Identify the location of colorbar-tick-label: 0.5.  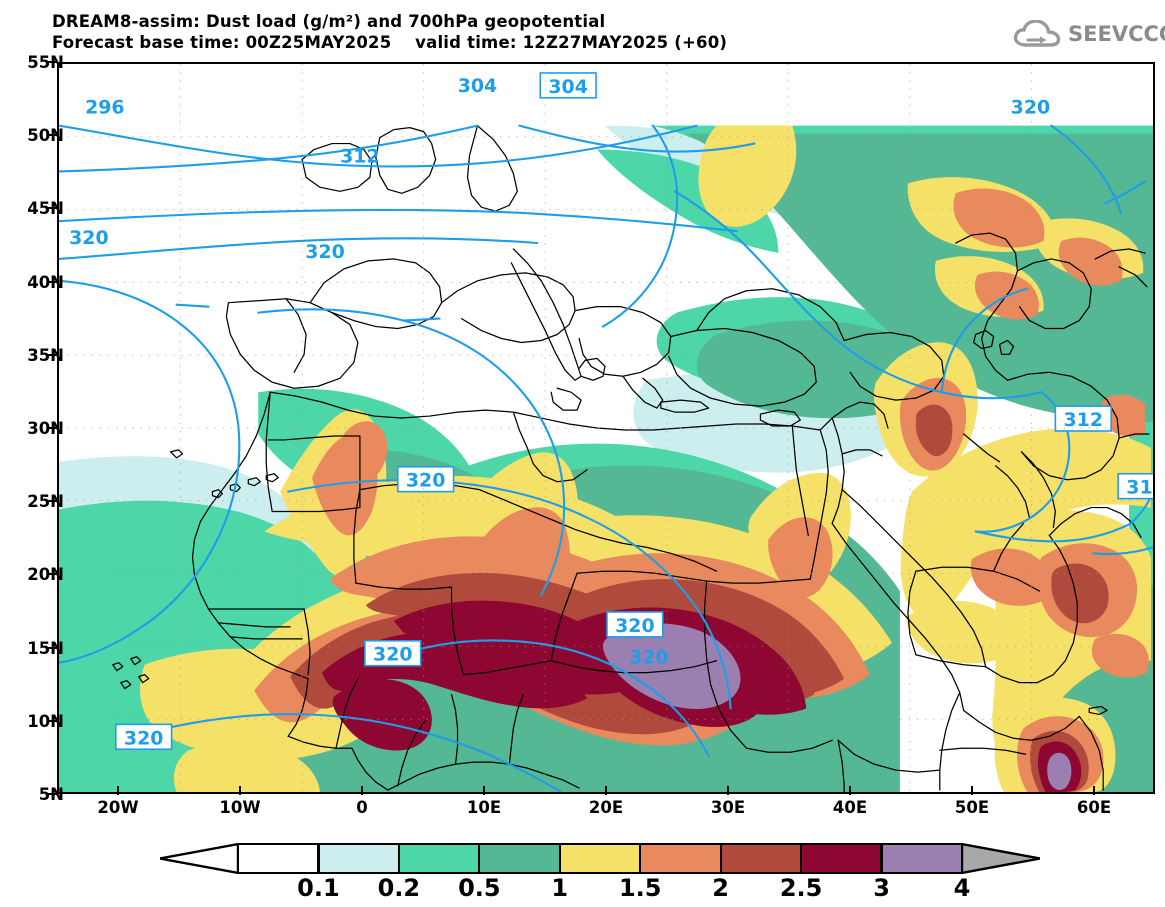
(479, 888).